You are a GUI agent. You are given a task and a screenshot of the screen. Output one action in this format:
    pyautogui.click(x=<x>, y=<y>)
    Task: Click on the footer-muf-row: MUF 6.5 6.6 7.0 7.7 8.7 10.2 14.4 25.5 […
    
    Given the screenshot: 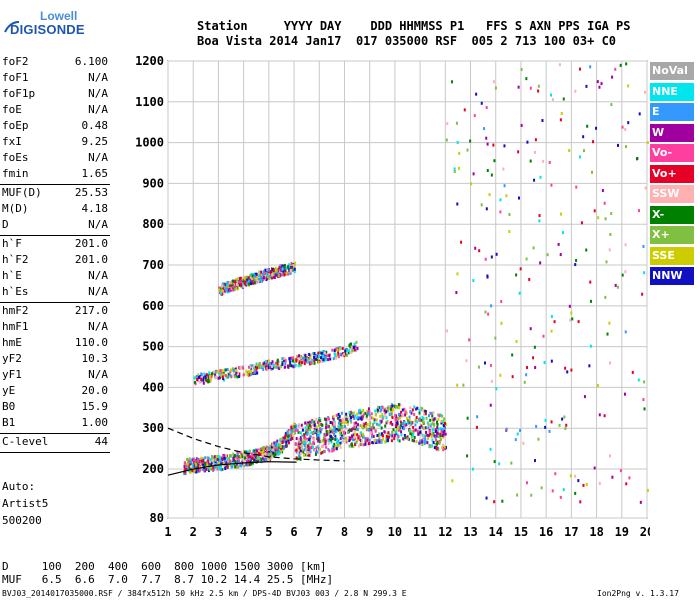 What is the action you would take?
    pyautogui.click(x=168, y=579)
    